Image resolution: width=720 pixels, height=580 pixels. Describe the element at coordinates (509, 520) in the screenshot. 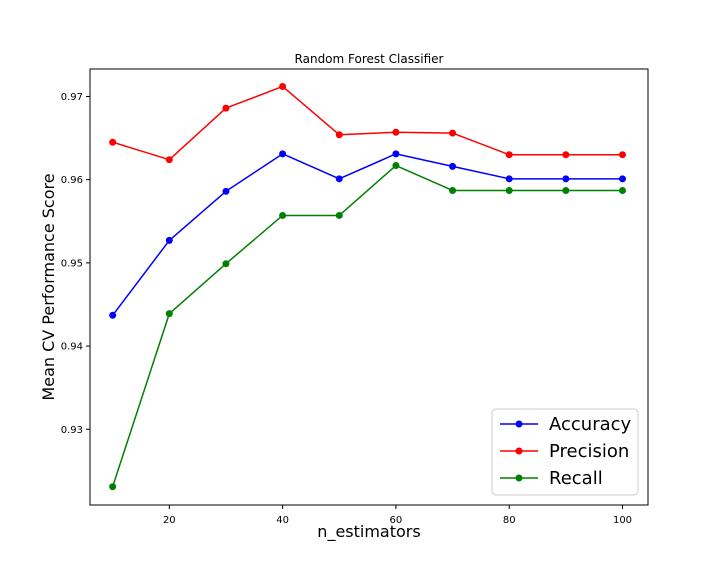

I see `x-tick-label: 80` at that location.